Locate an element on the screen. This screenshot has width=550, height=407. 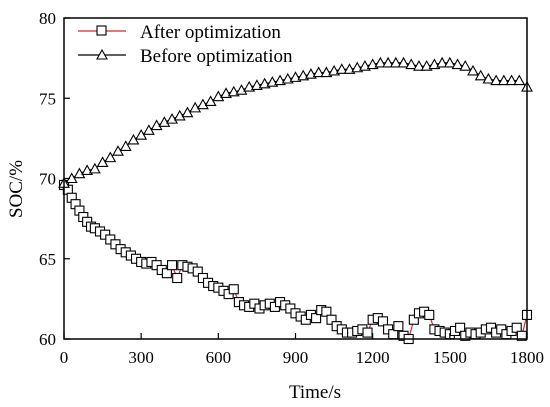
legend-label-before: Before optimization is located at coordinates (216, 56).